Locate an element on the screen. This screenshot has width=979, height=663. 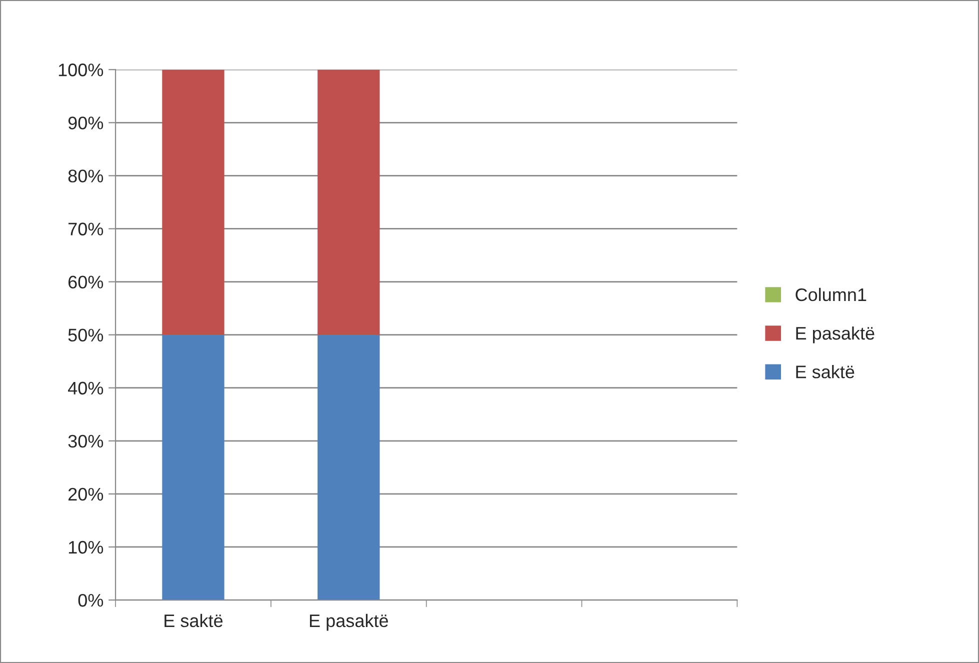
y-tick-label: 90% is located at coordinates (86, 123).